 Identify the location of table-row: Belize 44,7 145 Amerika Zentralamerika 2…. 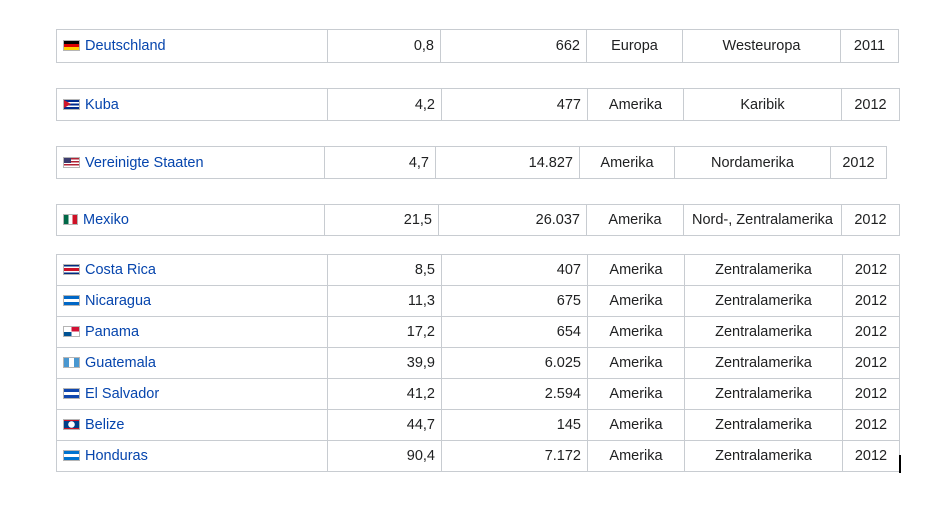
(478, 425).